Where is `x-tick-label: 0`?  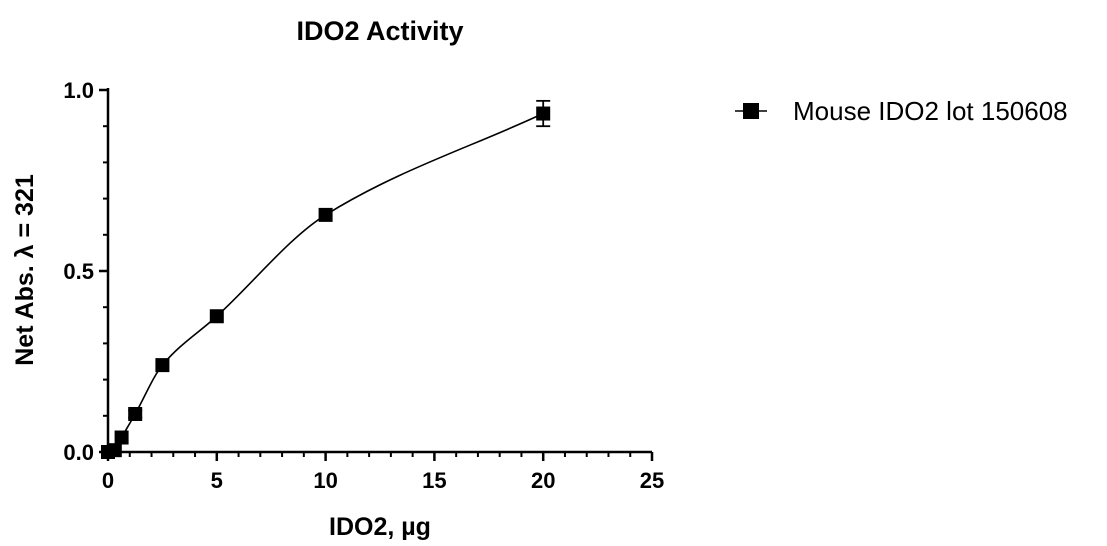
x-tick-label: 0 is located at coordinates (108, 480).